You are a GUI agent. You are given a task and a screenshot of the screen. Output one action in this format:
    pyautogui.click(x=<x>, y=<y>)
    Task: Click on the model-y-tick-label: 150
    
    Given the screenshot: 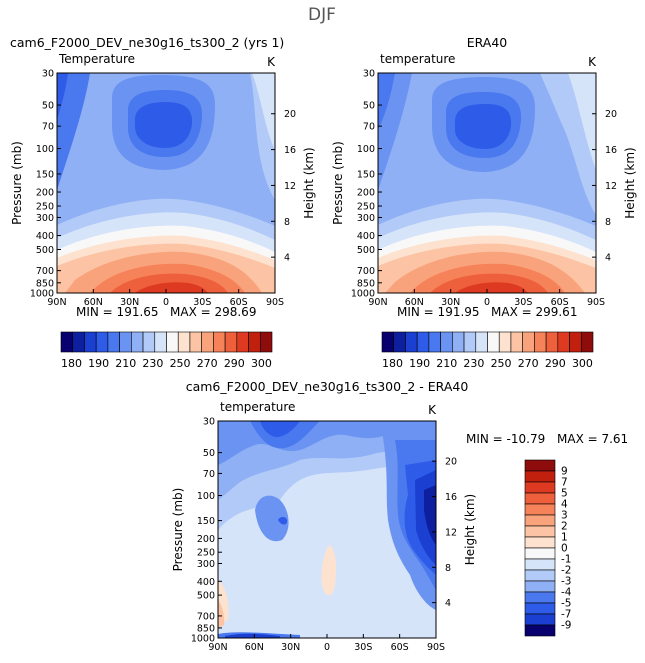 What is the action you would take?
    pyautogui.click(x=45, y=174)
    